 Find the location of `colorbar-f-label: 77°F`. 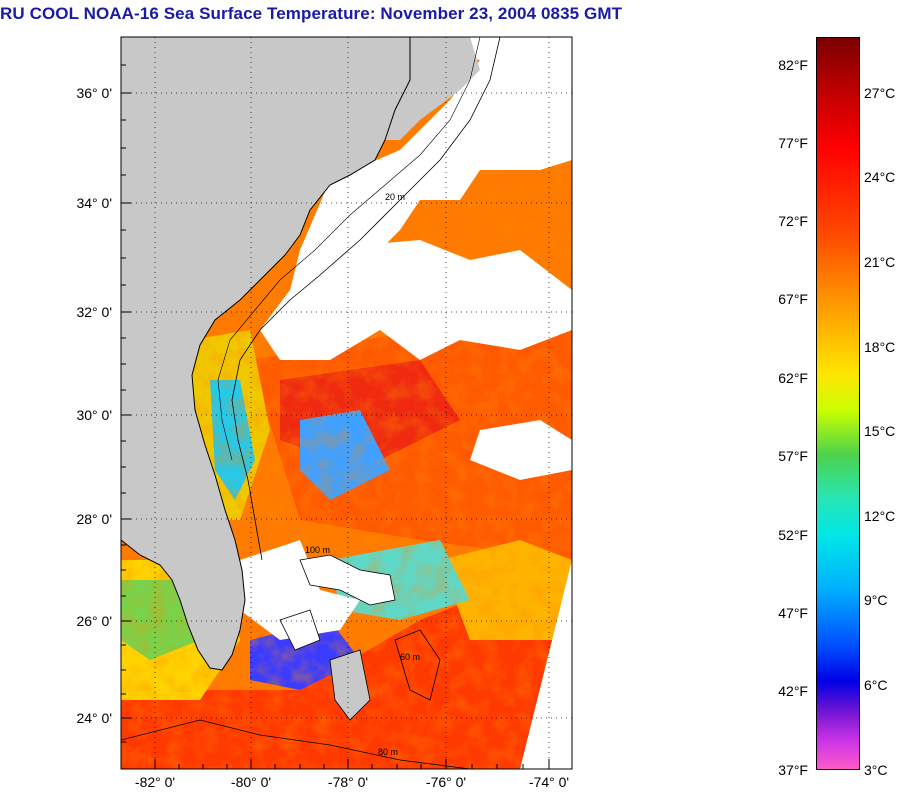

colorbar-f-label: 77°F is located at coordinates (793, 143).